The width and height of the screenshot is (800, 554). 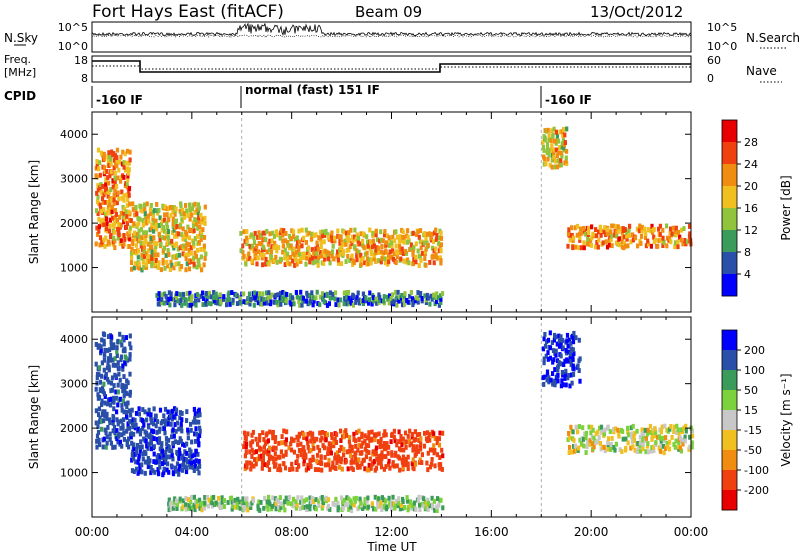 What do you see at coordinates (92, 532) in the screenshot?
I see `x-tick-label: 00:00` at bounding box center [92, 532].